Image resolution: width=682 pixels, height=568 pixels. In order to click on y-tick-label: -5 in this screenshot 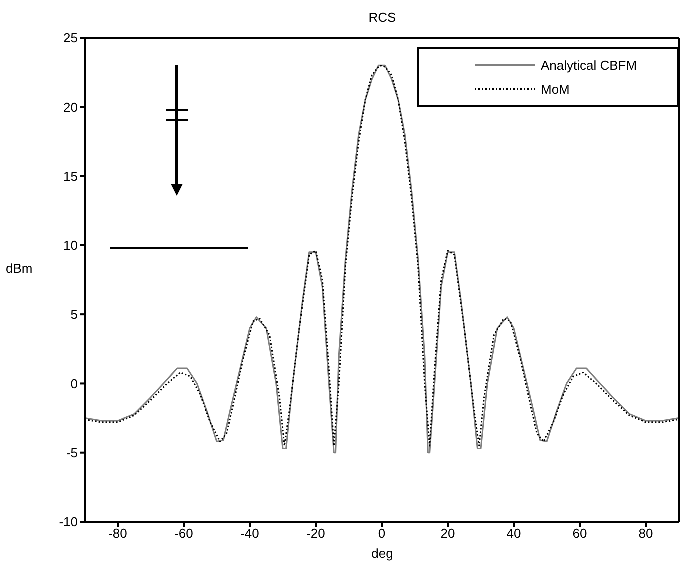, I will do `click(72, 452)`.